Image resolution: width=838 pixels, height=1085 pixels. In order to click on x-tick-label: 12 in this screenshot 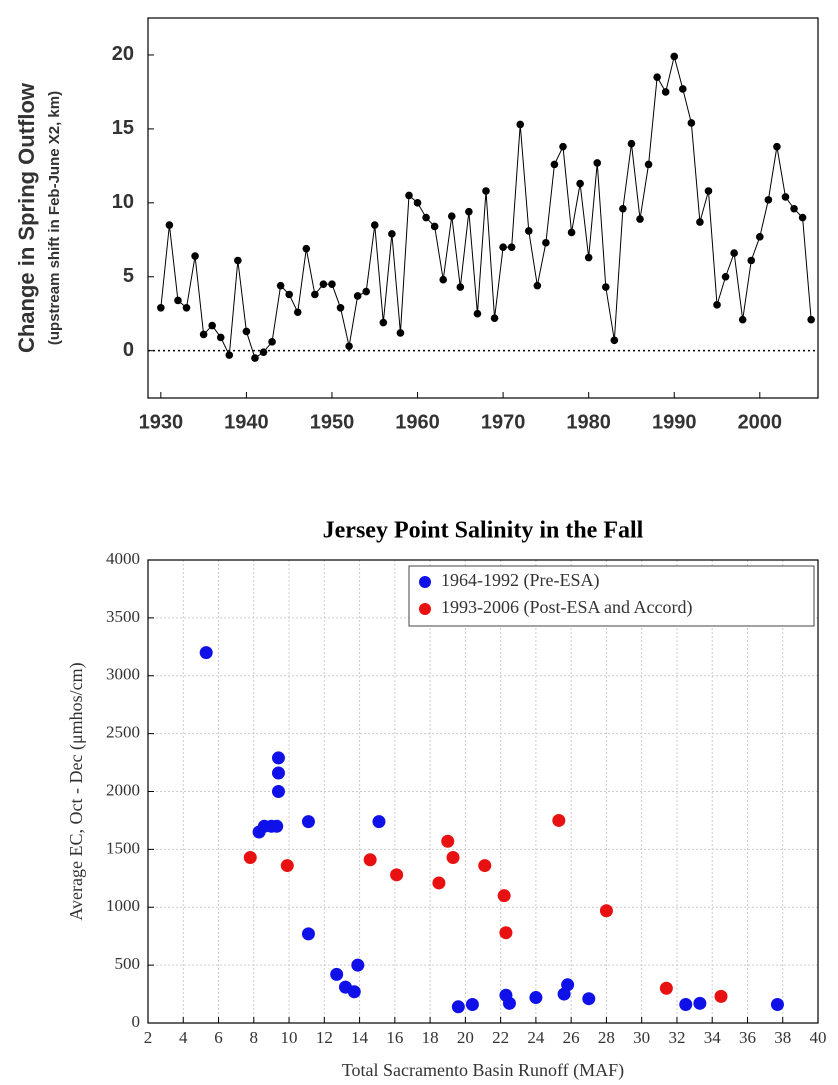, I will do `click(324, 1037)`.